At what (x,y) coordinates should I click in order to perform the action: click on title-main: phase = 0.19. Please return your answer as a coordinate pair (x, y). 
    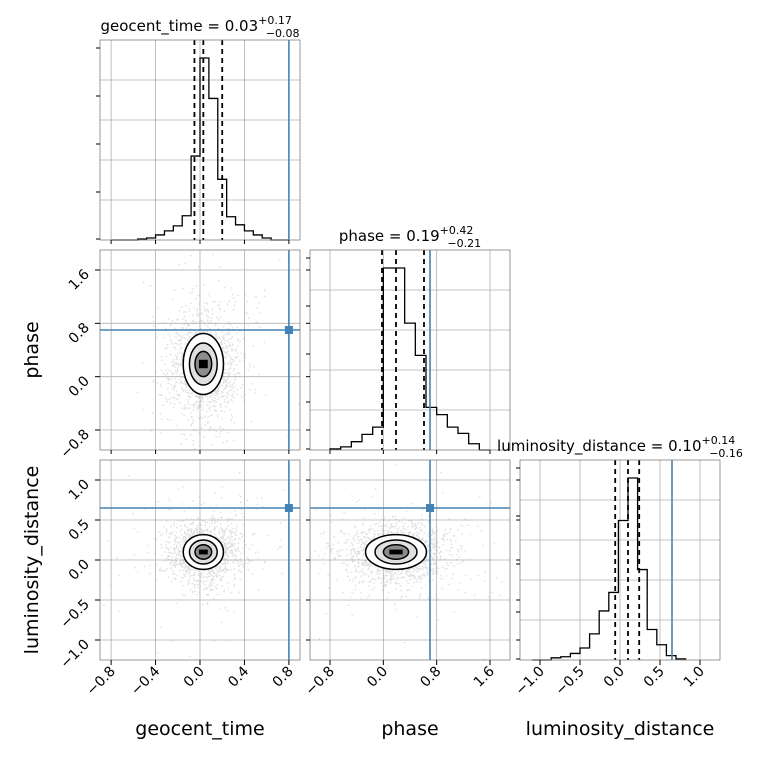
    Looking at the image, I should click on (389, 236).